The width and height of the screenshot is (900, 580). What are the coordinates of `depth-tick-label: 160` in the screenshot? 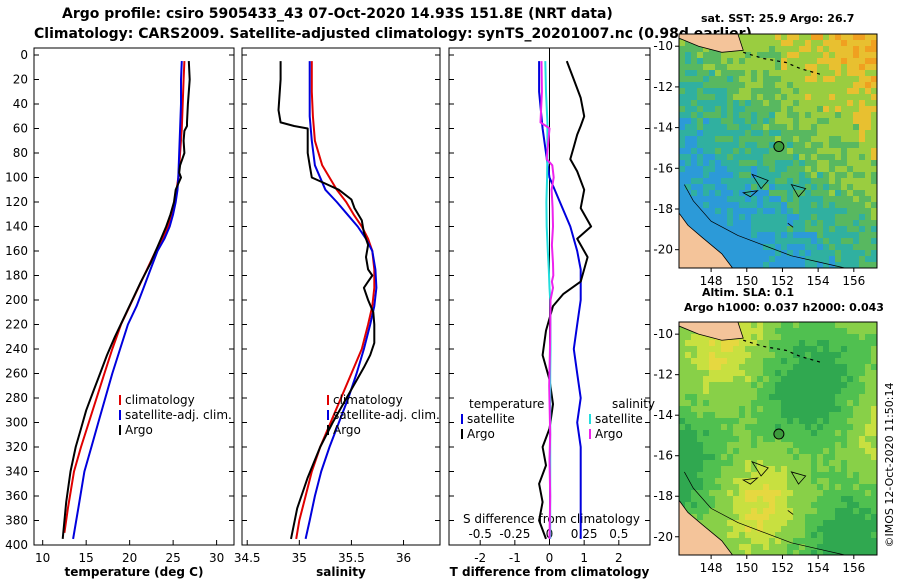 It's located at (16, 251).